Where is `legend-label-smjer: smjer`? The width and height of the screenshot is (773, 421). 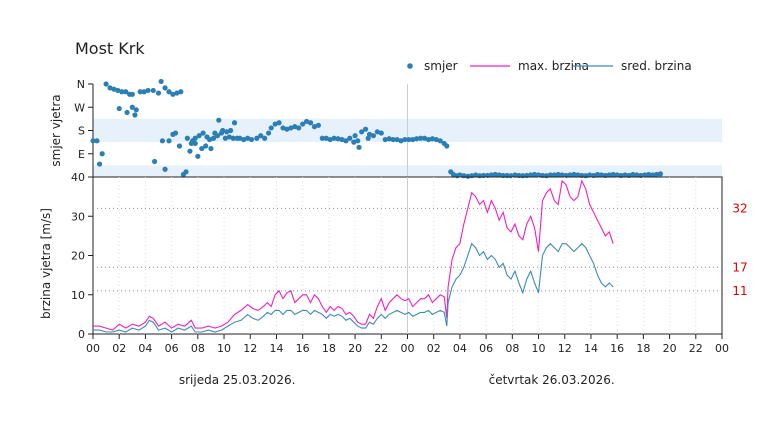
legend-label-smjer: smjer is located at coordinates (441, 66).